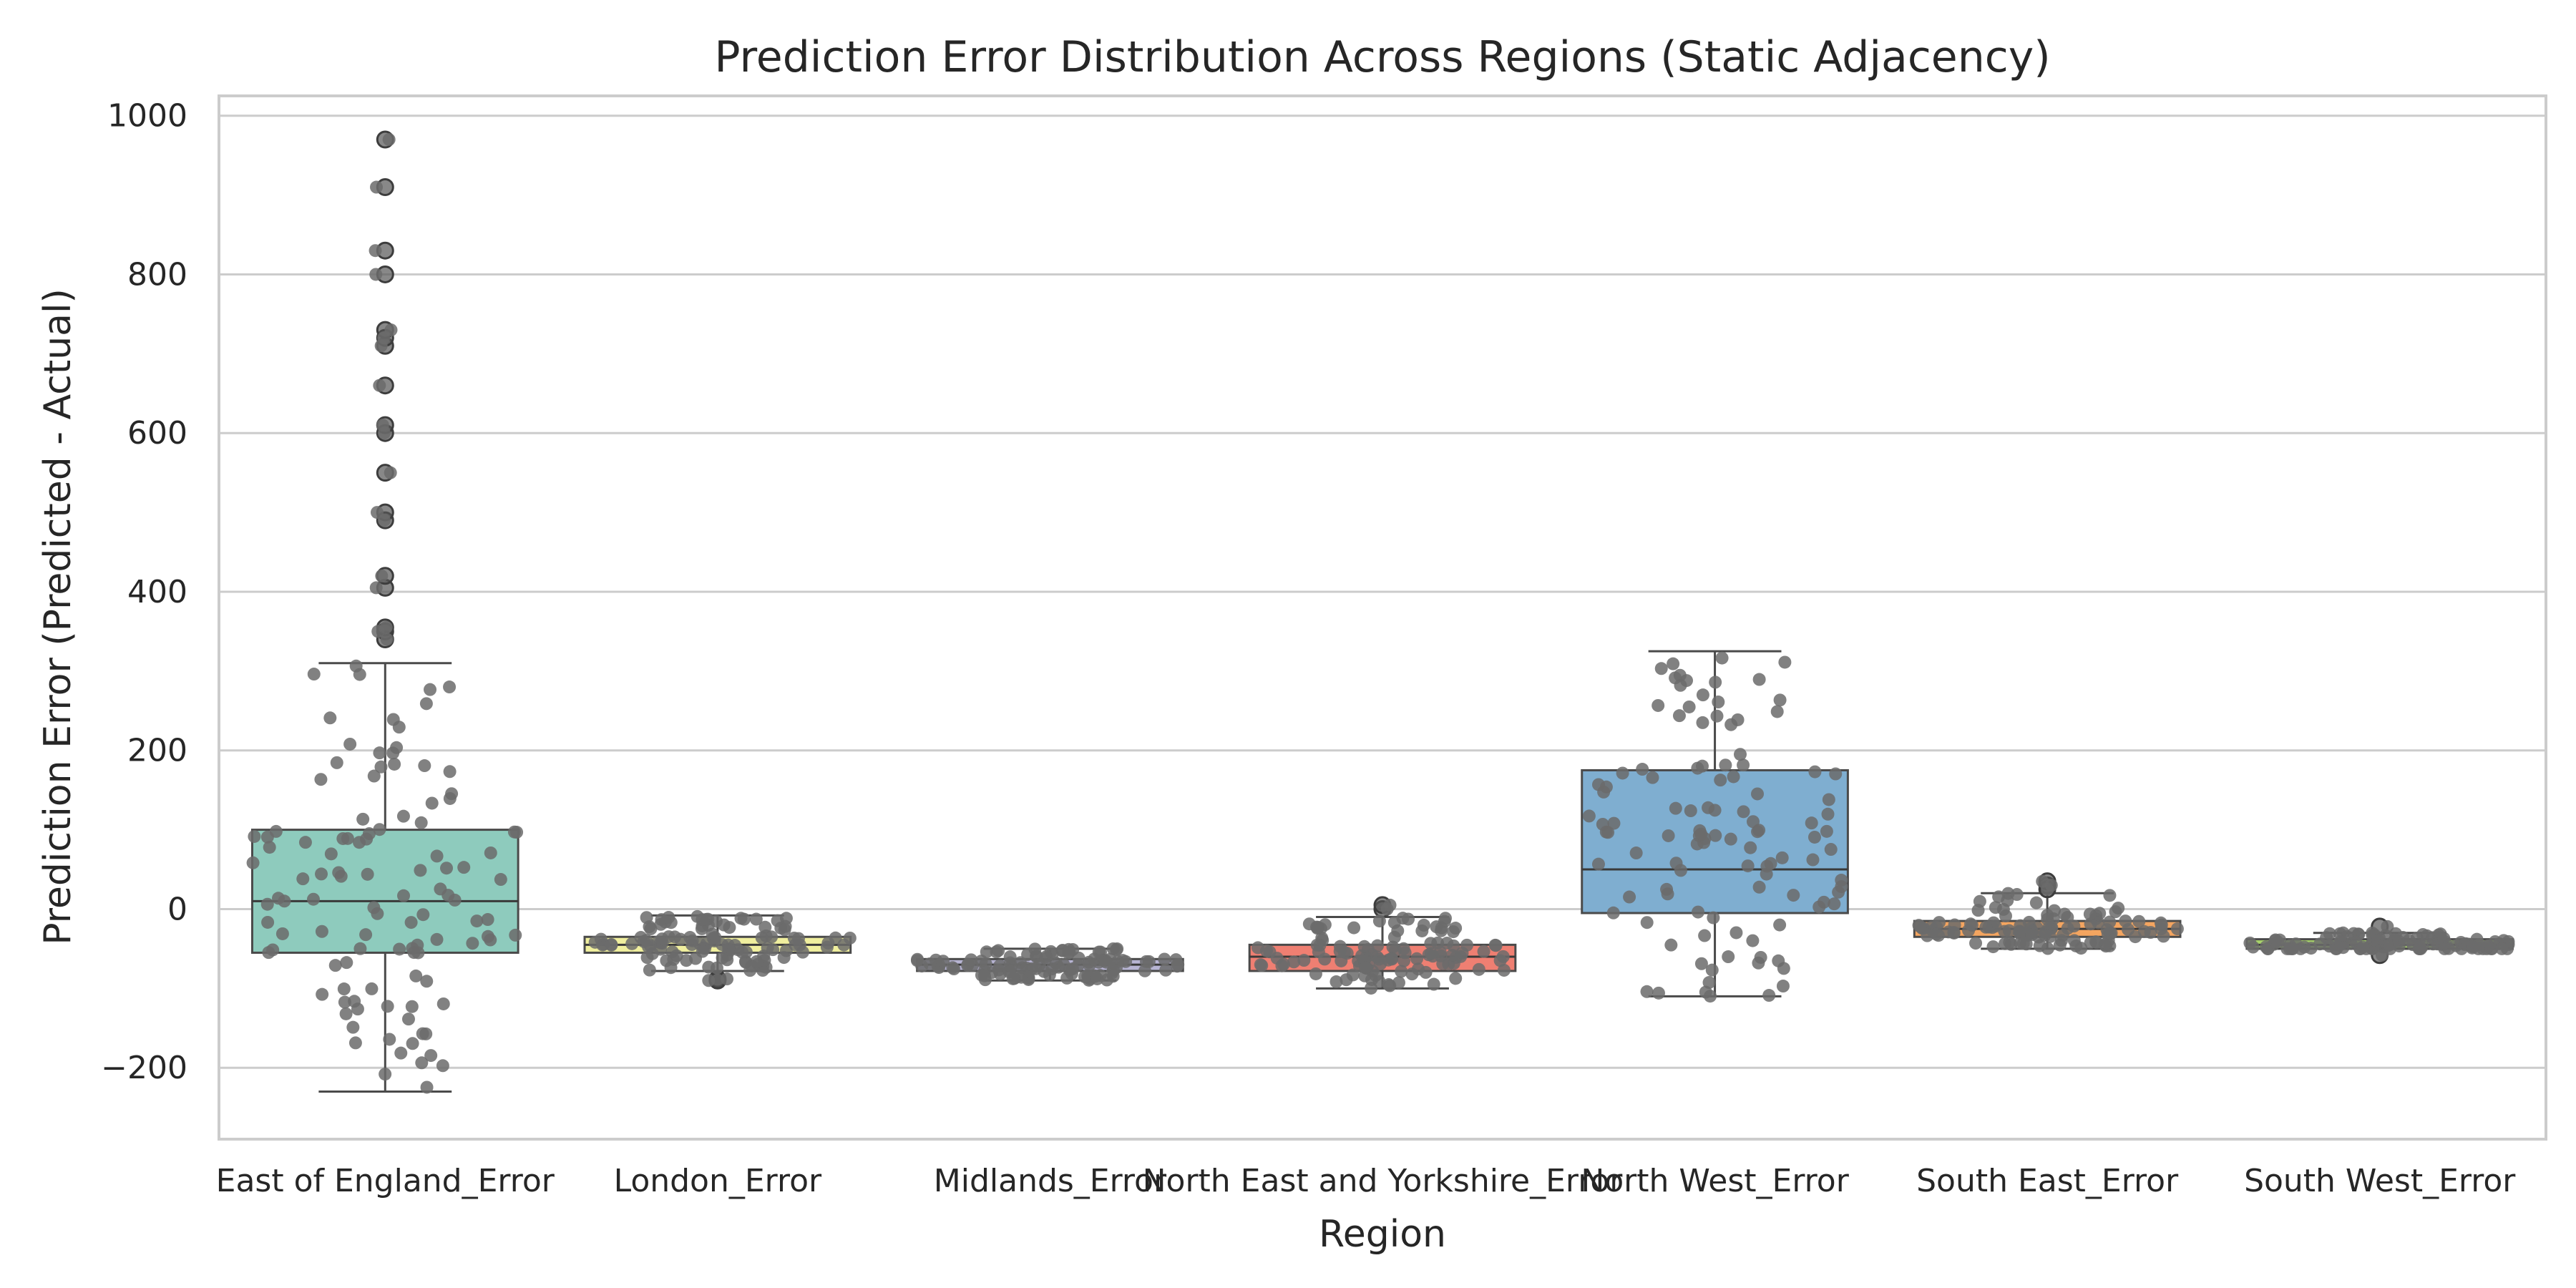 The image size is (2576, 1288). Describe the element at coordinates (385, 1181) in the screenshot. I see `x-tick-label: East of England_Error` at that location.